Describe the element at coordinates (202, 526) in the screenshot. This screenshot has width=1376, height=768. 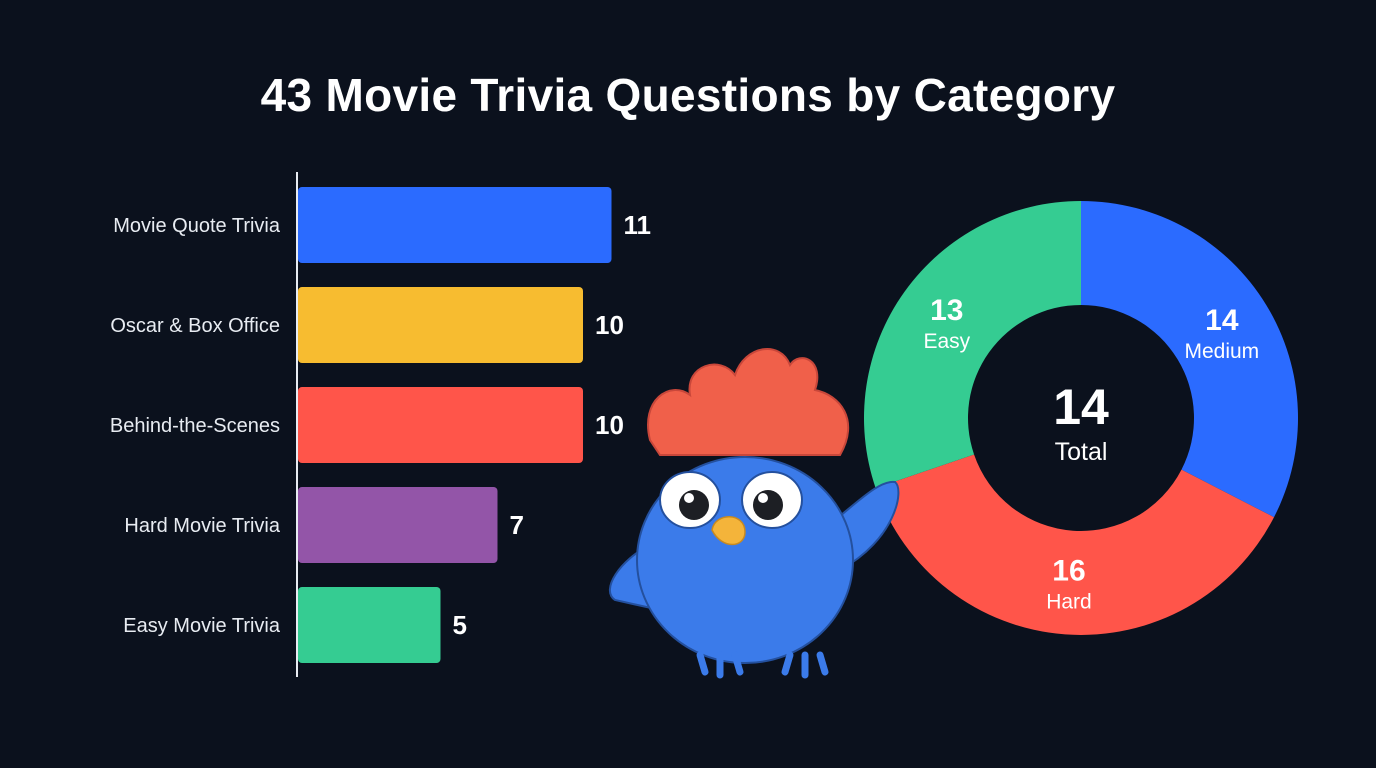
I see `category-label: Hard Movie Trivia` at that location.